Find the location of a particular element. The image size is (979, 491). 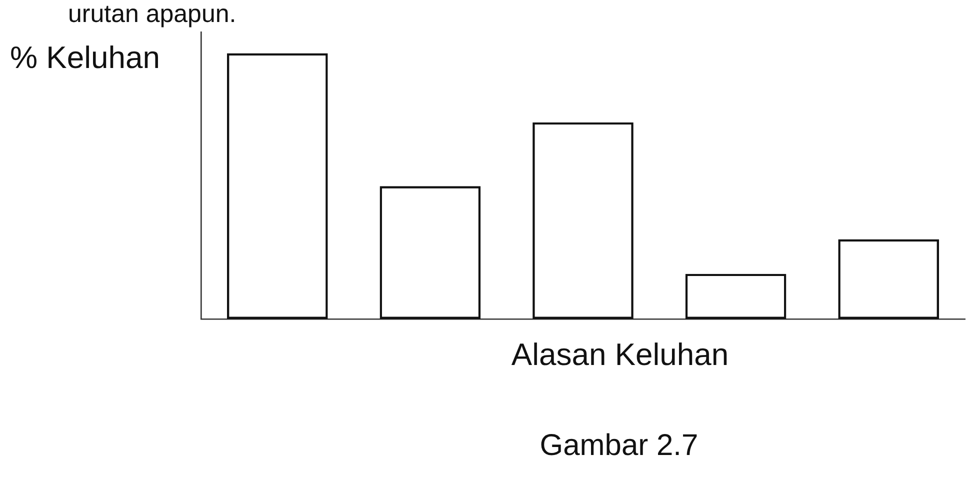

y-axis-title: % Keluhan is located at coordinates (85, 58).